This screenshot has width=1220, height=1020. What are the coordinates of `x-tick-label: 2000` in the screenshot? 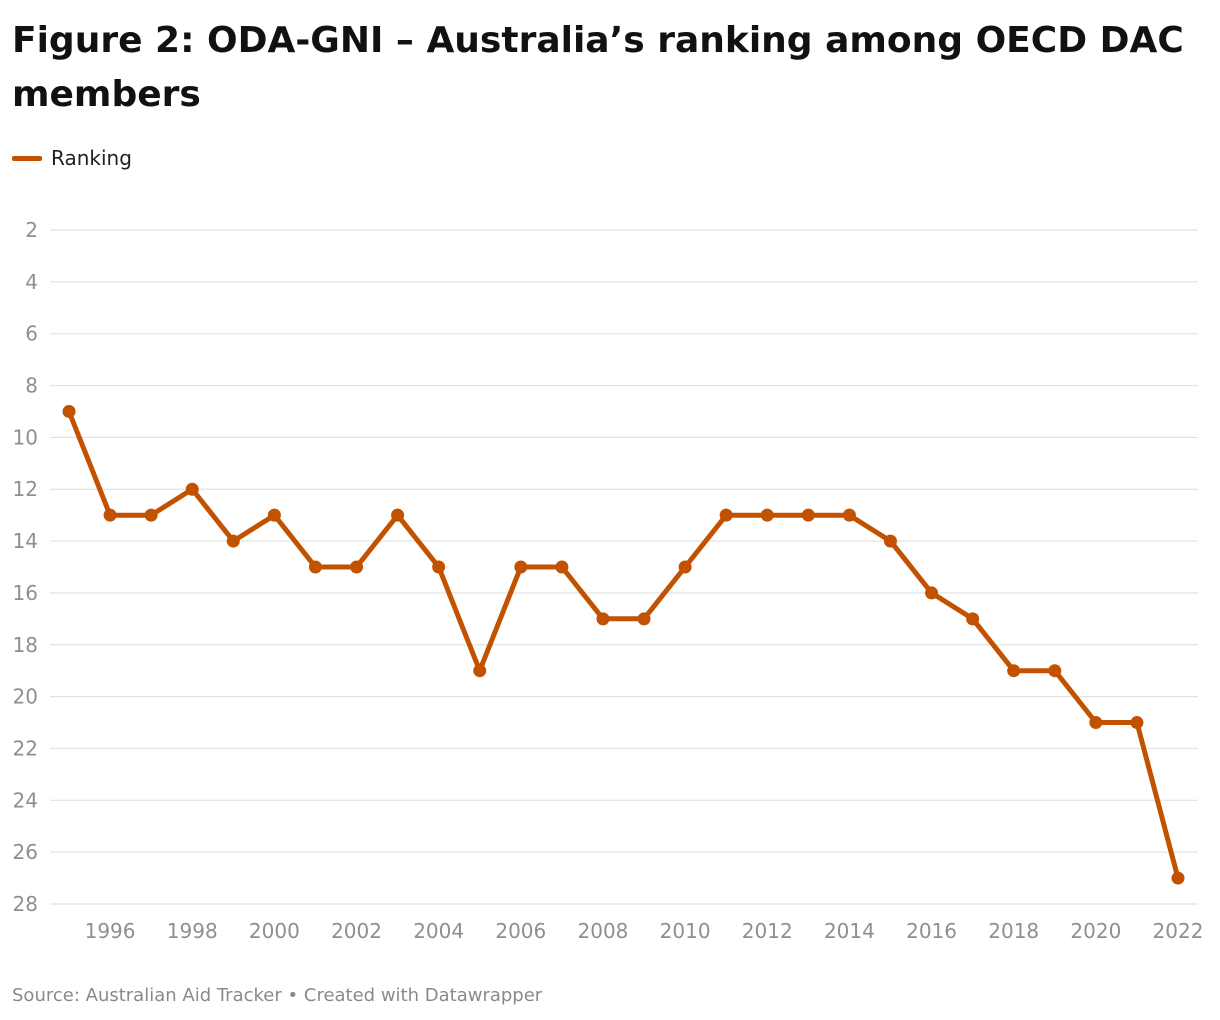 It's located at (274, 931).